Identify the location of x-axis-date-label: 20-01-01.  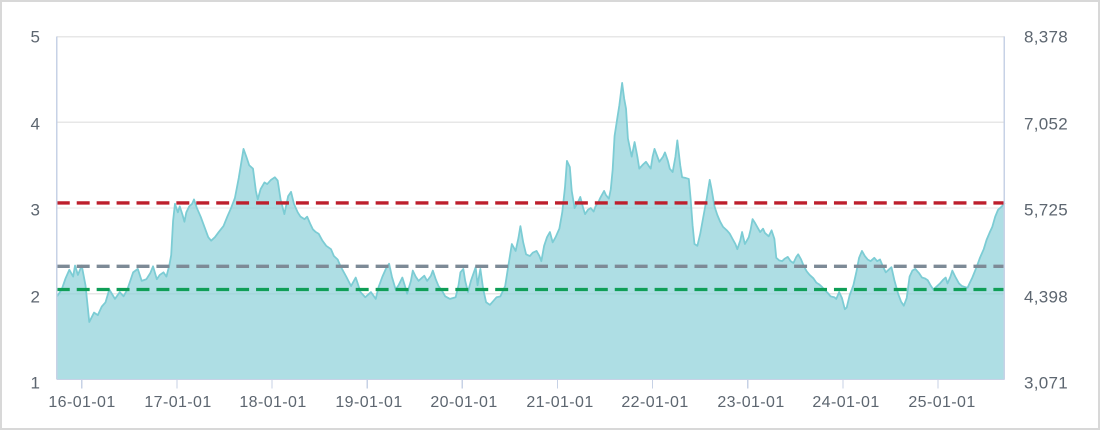
(464, 402).